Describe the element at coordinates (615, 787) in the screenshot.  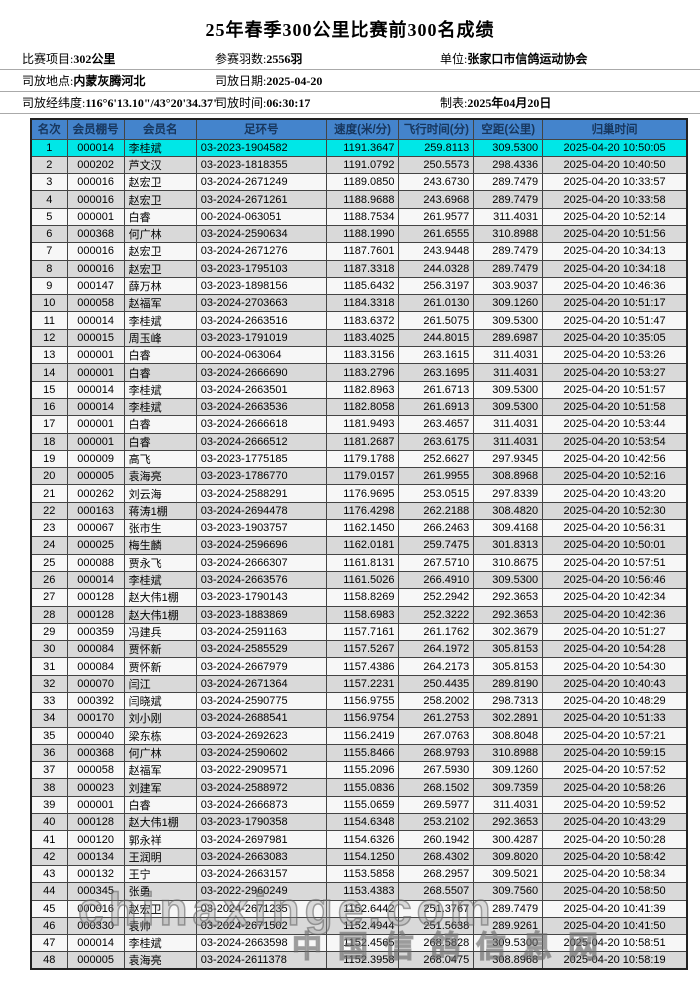
I see `return-time-cell: 2025-04-20 10:58:26` at that location.